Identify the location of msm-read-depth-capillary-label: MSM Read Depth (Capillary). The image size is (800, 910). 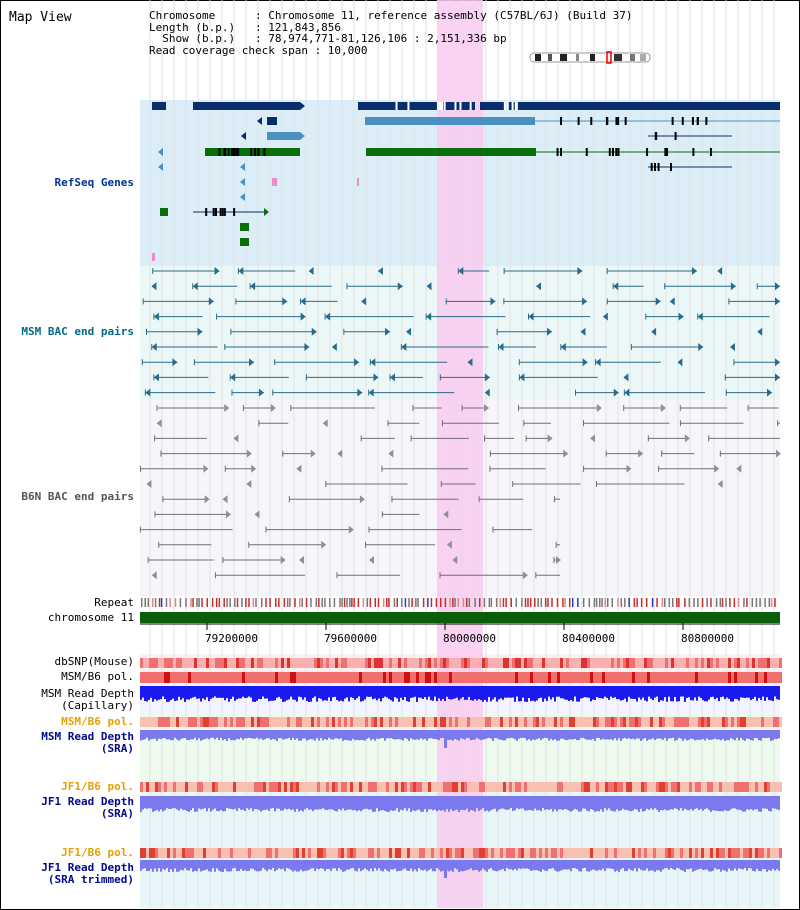
(87, 700).